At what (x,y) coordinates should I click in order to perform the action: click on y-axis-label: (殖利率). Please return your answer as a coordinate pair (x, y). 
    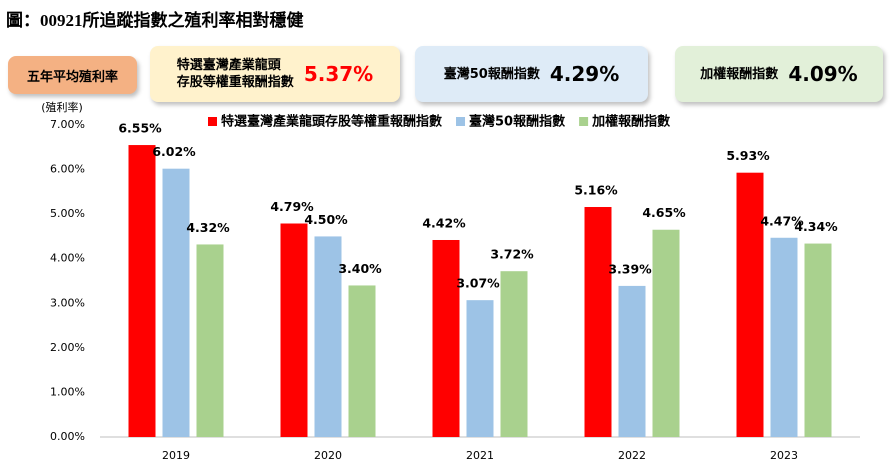
    Looking at the image, I should click on (62, 107).